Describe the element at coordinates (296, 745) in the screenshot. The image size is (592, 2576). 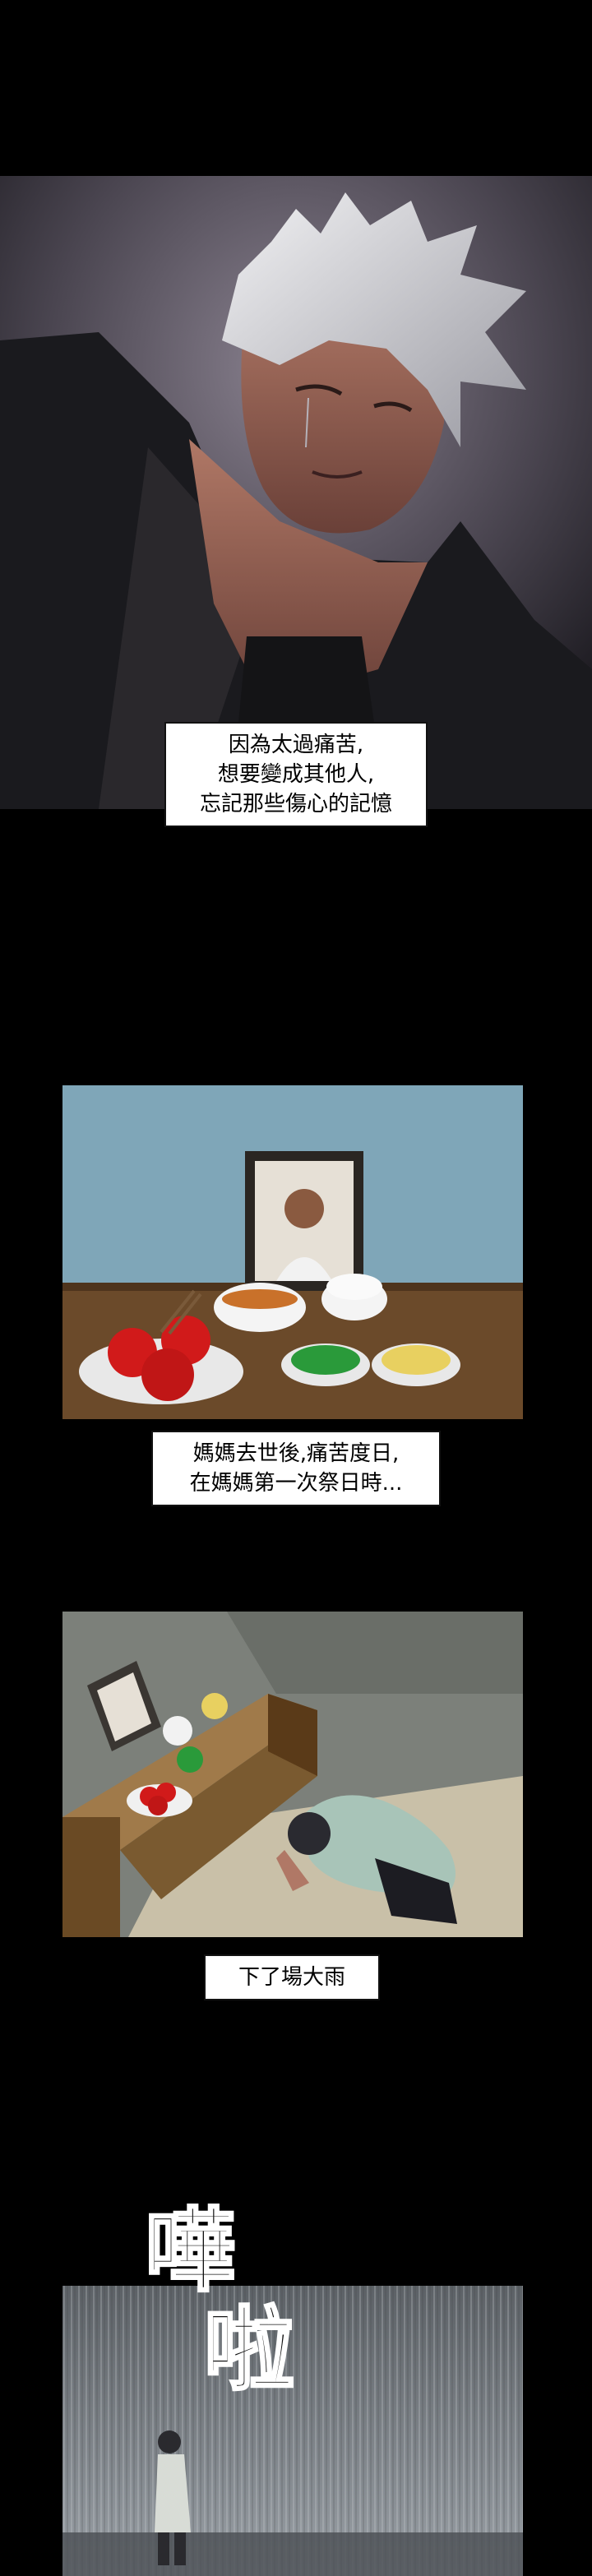
I see `caption-line: 因為太過痛苦,` at that location.